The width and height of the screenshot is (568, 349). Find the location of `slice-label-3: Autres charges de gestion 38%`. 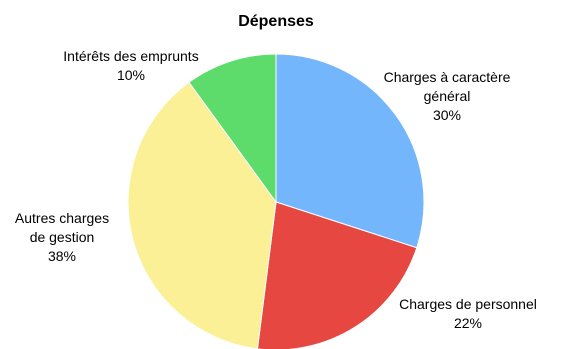

slice-label-3: Autres charges de gestion 38% is located at coordinates (62, 237).